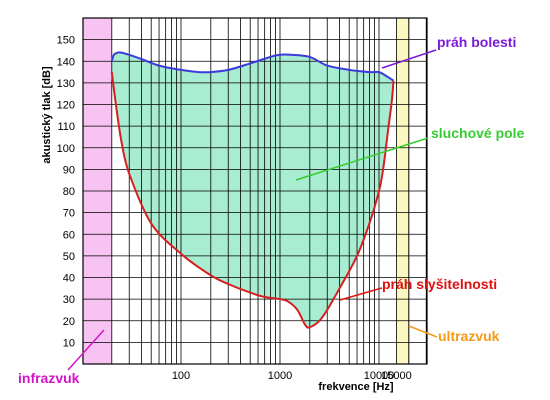 The image size is (550, 400). Describe the element at coordinates (66, 84) in the screenshot. I see `y-tick-label: 130` at that location.